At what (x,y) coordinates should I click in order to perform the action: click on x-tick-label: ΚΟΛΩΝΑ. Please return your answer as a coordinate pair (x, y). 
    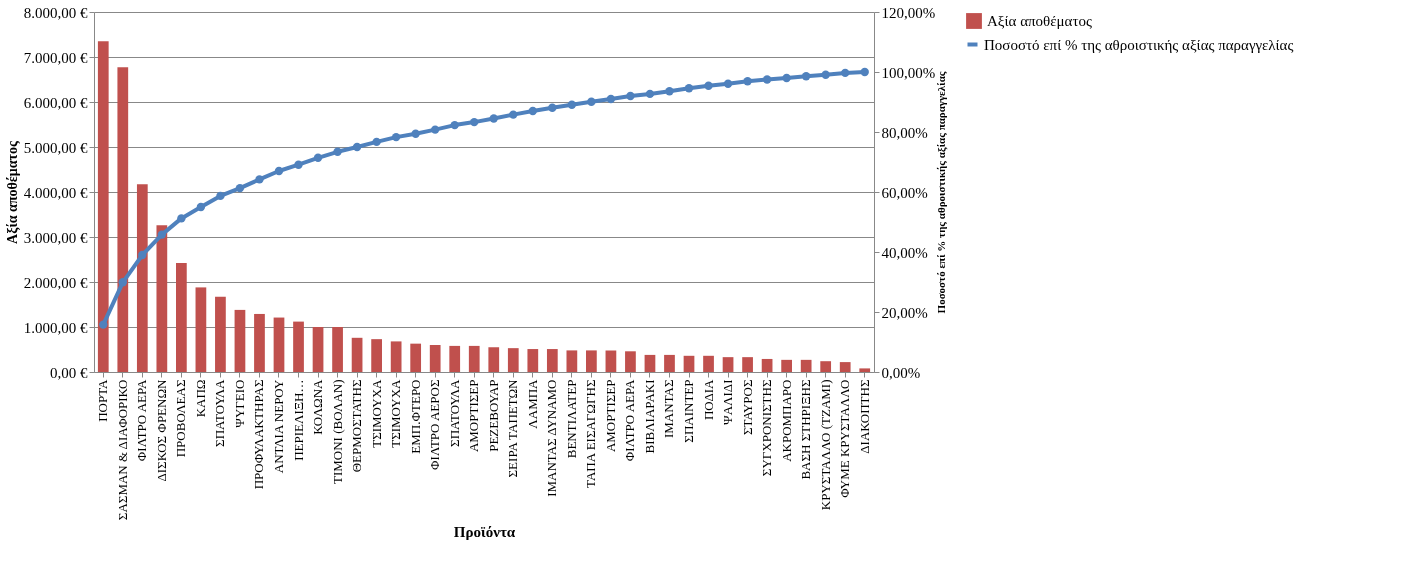
    Looking at the image, I should click on (318, 406).